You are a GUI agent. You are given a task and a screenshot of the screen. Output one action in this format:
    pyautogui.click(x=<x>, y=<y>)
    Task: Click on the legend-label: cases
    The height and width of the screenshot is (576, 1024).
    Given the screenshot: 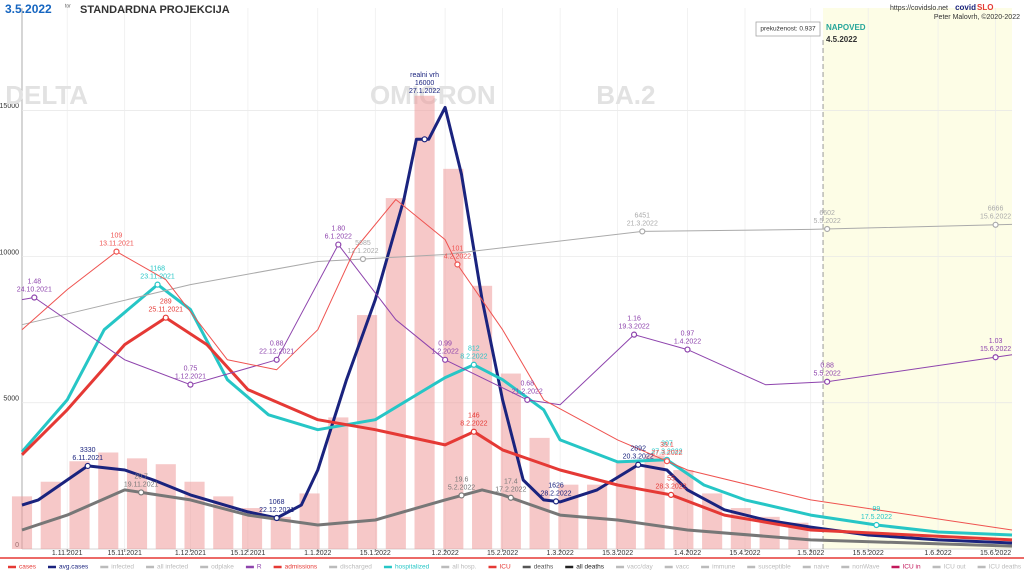 What is the action you would take?
    pyautogui.click(x=28, y=567)
    